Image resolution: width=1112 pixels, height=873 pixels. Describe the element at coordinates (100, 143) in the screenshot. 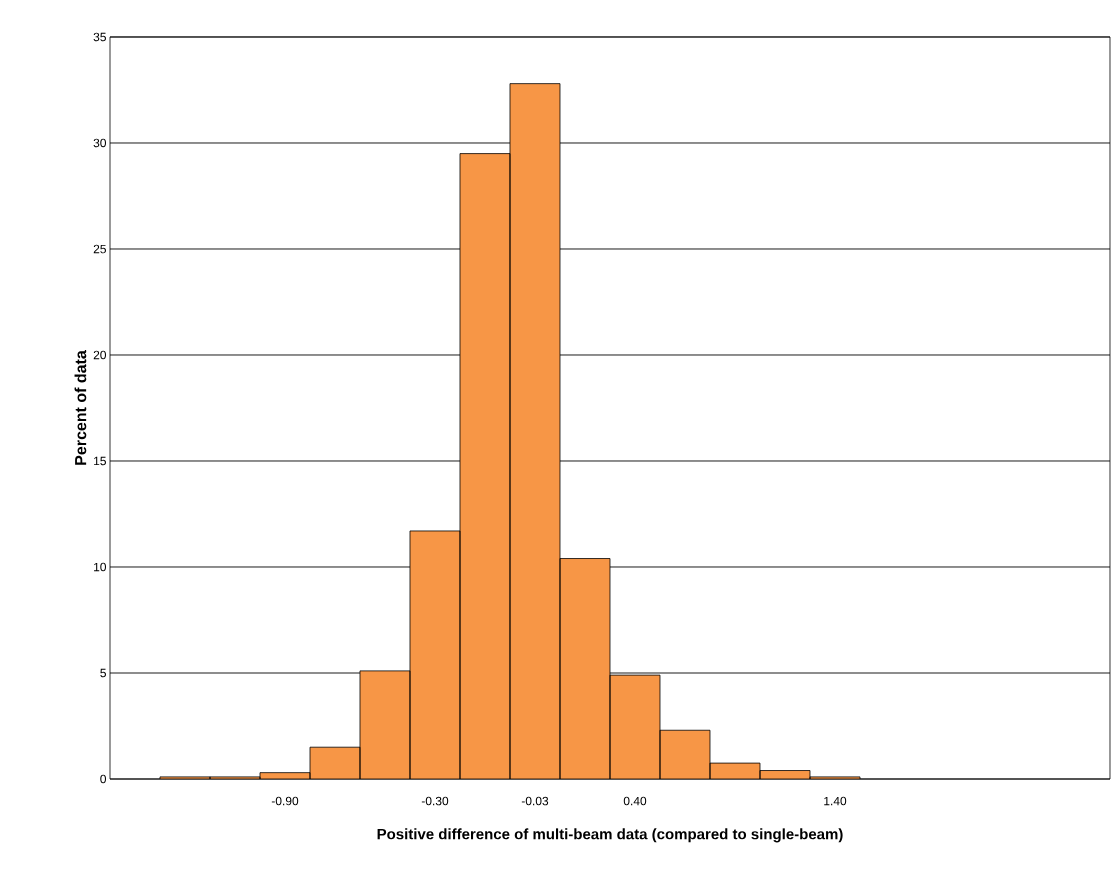

I see `y-tick-label: 30` at that location.